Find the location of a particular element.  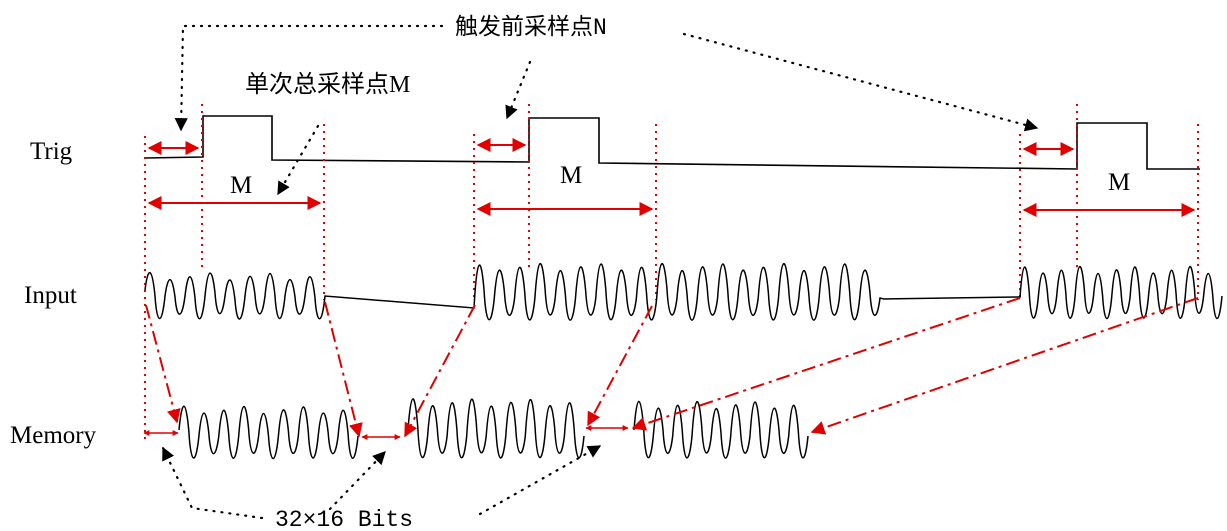

m-span-arrows is located at coordinates (671, 206).